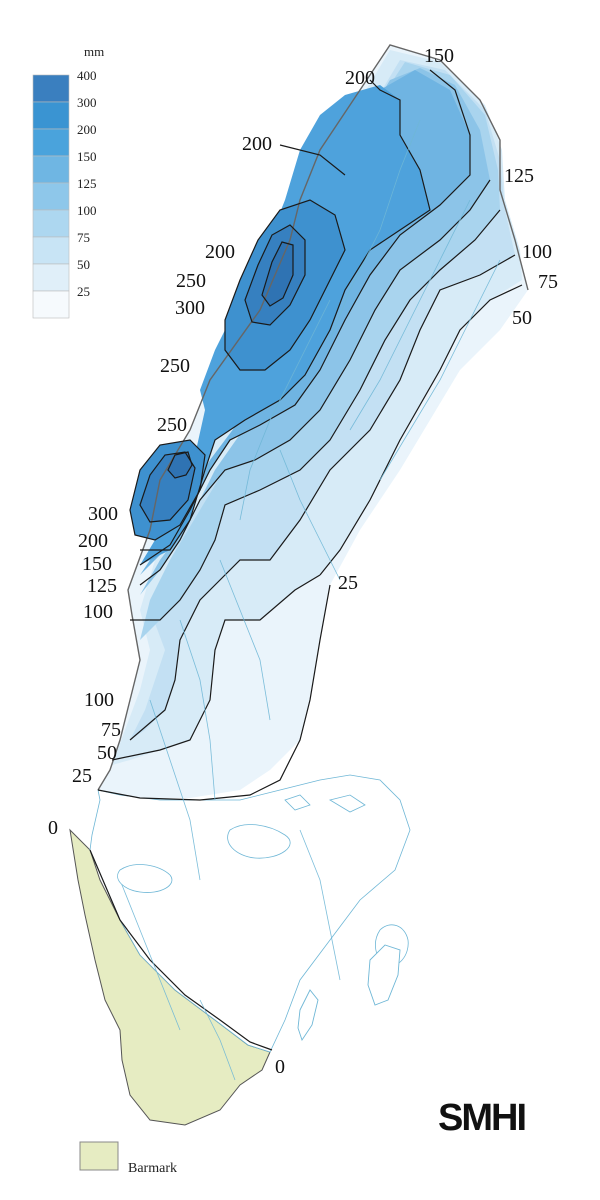 The height and width of the screenshot is (1200, 600). What do you see at coordinates (83, 237) in the screenshot?
I see `legend-label-75: 75` at bounding box center [83, 237].